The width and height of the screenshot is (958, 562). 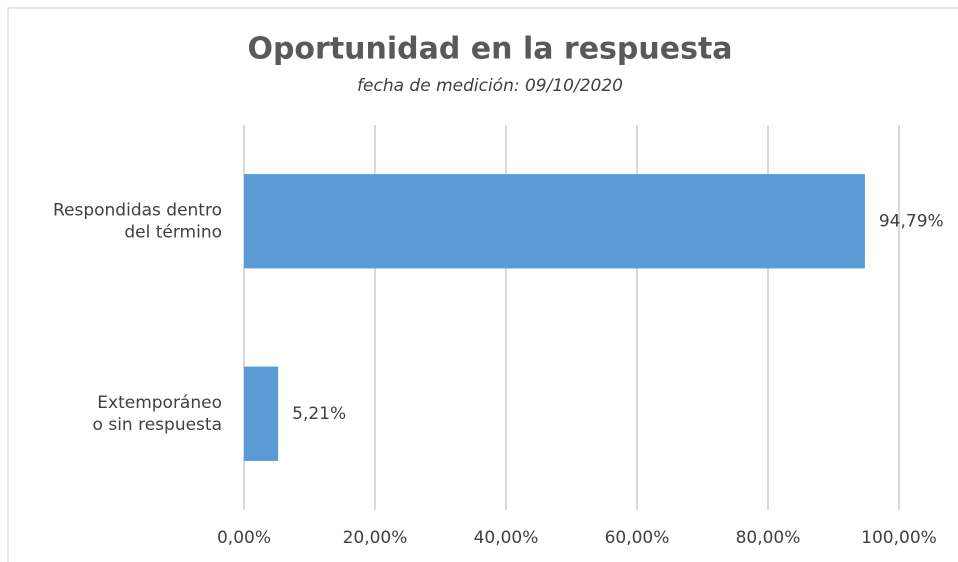 What do you see at coordinates (489, 49) in the screenshot?
I see `chart-title: Oportunidad en la respuesta` at bounding box center [489, 49].